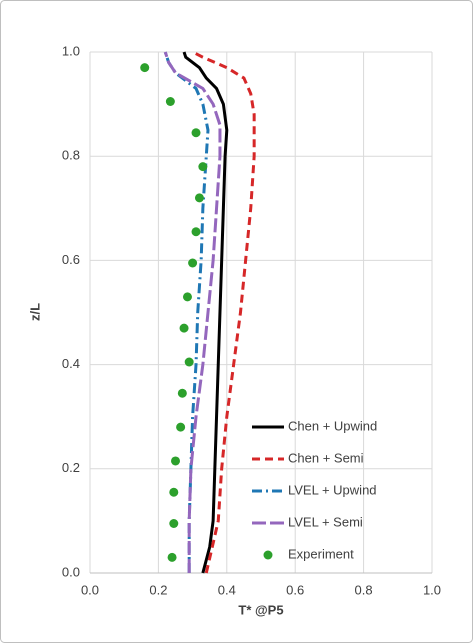 Image resolution: width=473 pixels, height=643 pixels. I want to click on x-tick-label: 0.4, so click(227, 589).